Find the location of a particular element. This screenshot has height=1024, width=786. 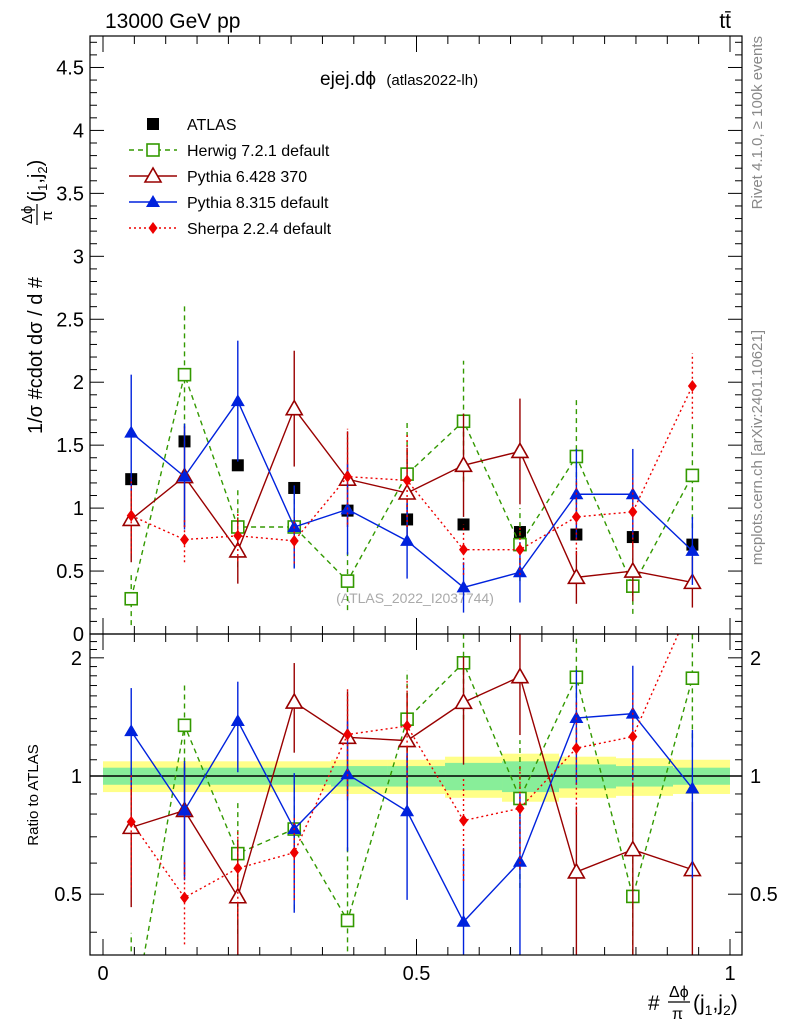

main-y-tick-label: 2.5 is located at coordinates (70, 320).